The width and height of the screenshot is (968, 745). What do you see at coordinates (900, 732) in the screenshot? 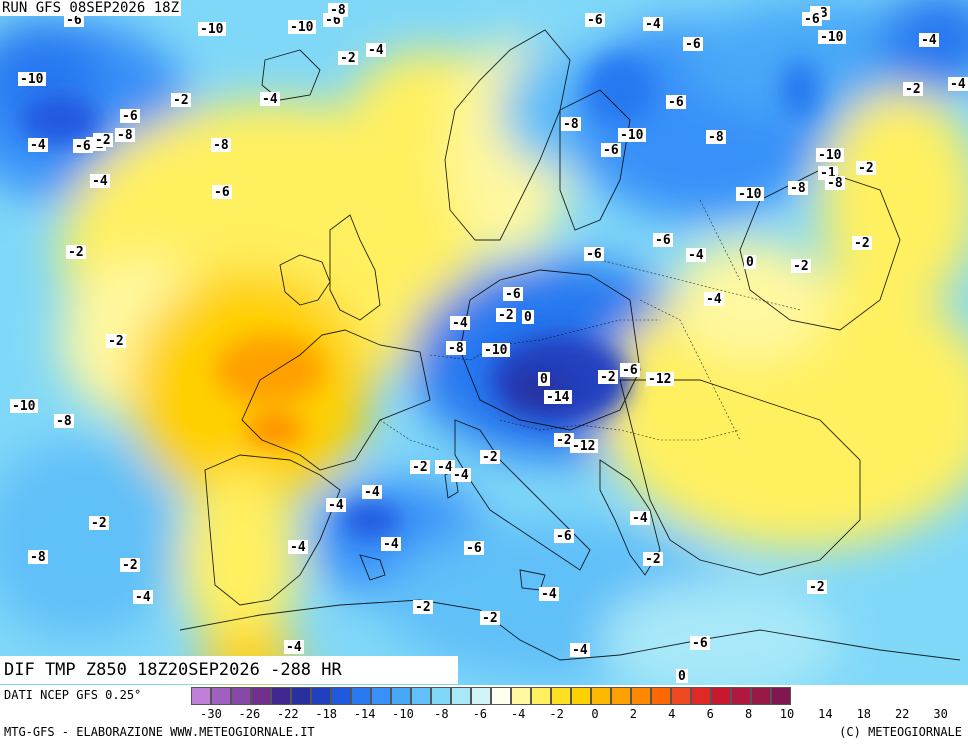
I see `copyright: (C) METEOGIORNALE` at bounding box center [900, 732].